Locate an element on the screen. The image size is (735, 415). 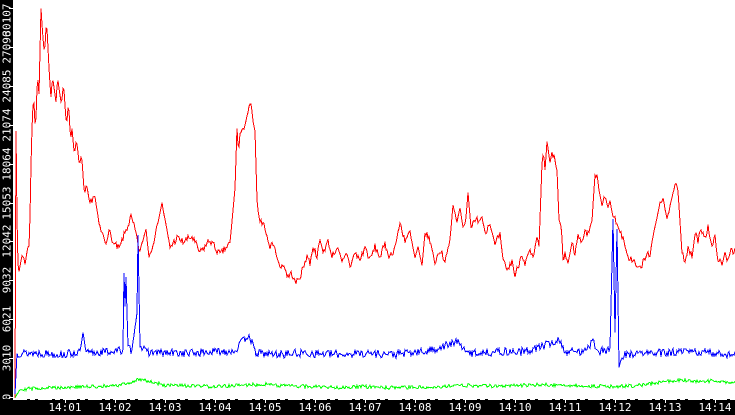
x-axis-label: 14:12 is located at coordinates (615, 407).